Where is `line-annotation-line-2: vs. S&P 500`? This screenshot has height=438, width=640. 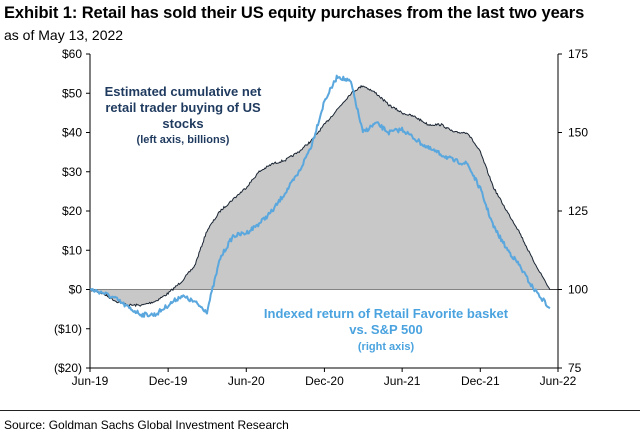
line-annotation-line-2: vs. S&P 500 is located at coordinates (385, 329).